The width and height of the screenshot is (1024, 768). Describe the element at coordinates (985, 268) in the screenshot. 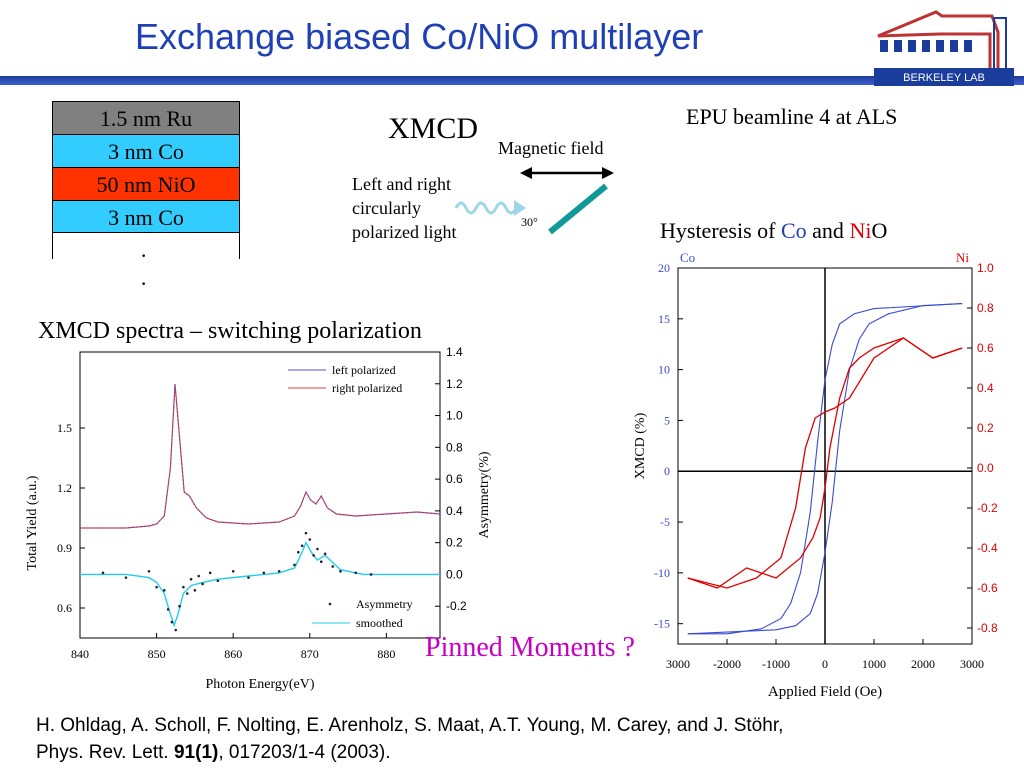

I see `y2-tick-label: 1.0` at that location.